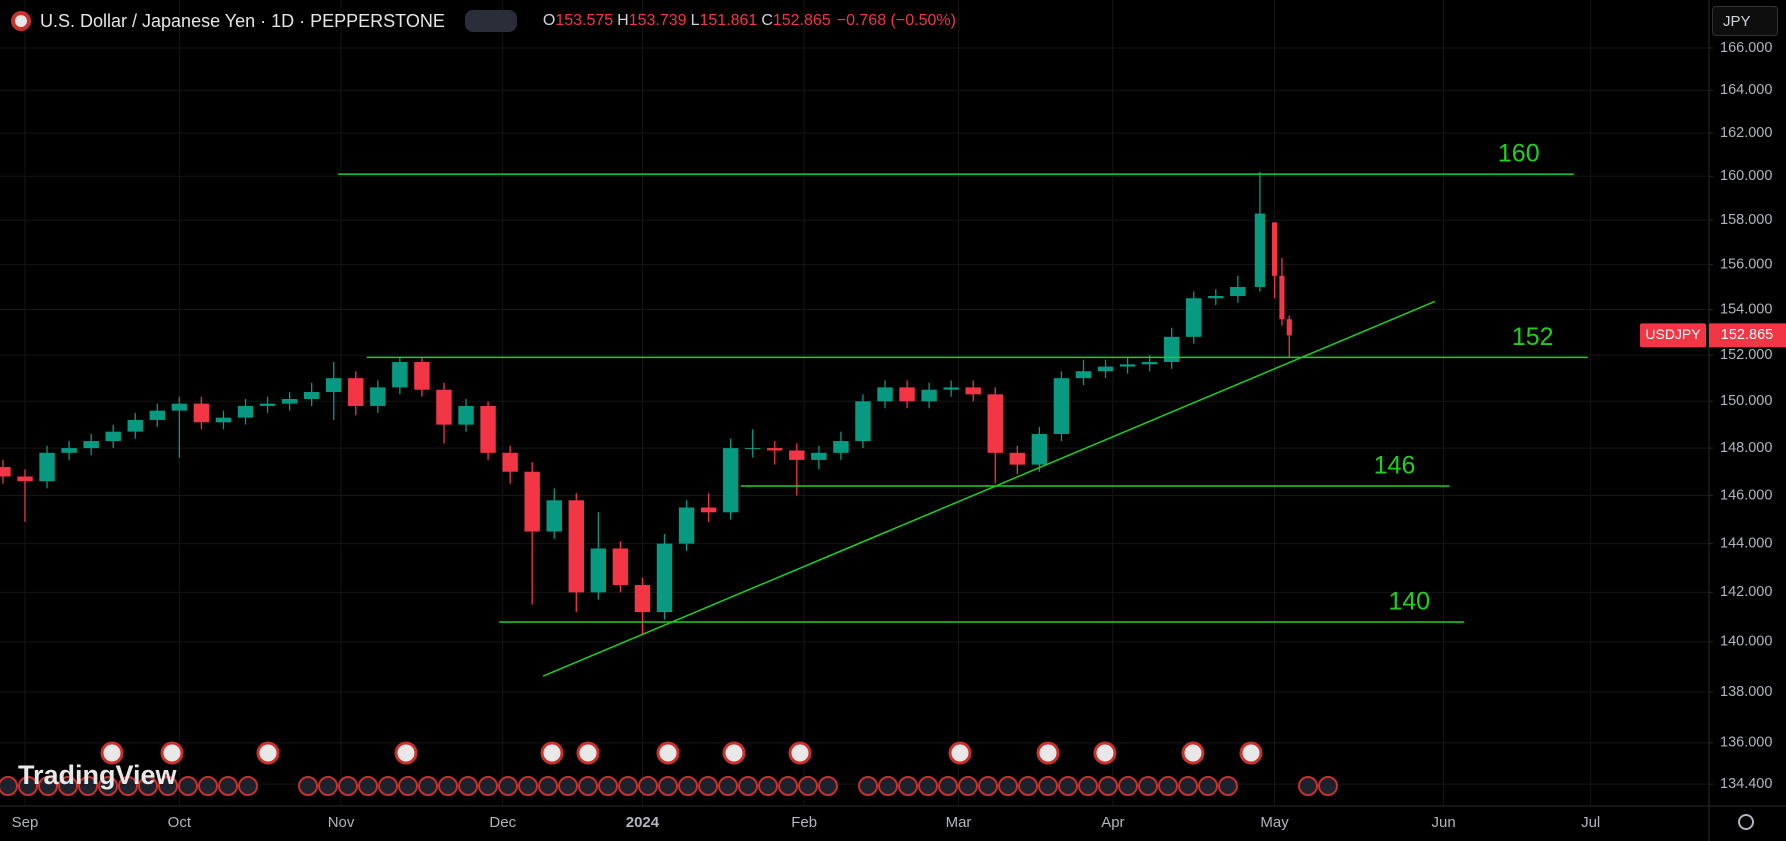  I want to click on y-tick-label: 166.000, so click(1746, 48).